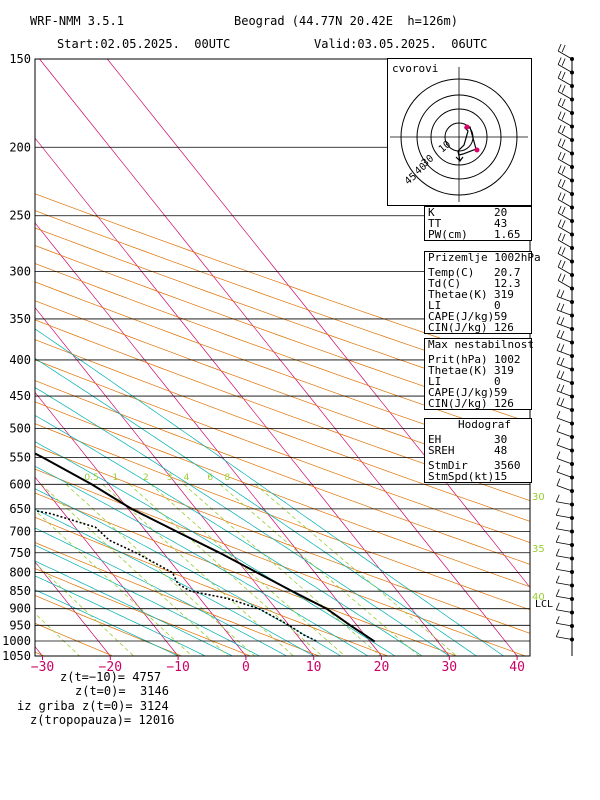 This screenshot has width=600, height=800. What do you see at coordinates (110, 667) in the screenshot?
I see `temperature-tick-label: −20` at bounding box center [110, 667].